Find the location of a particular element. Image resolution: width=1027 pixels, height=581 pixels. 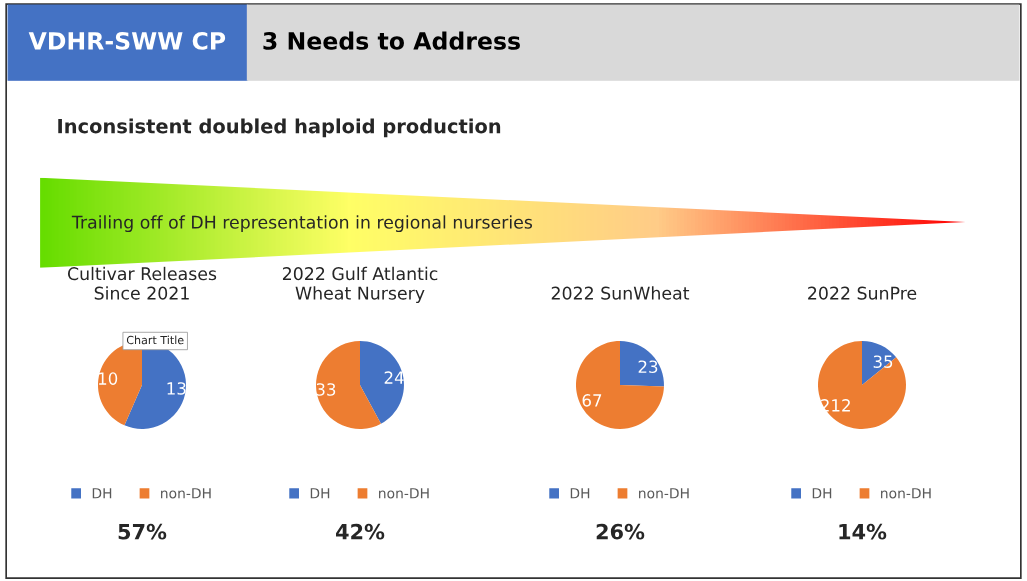

chart-title: 2022 SunPre is located at coordinates (862, 293).